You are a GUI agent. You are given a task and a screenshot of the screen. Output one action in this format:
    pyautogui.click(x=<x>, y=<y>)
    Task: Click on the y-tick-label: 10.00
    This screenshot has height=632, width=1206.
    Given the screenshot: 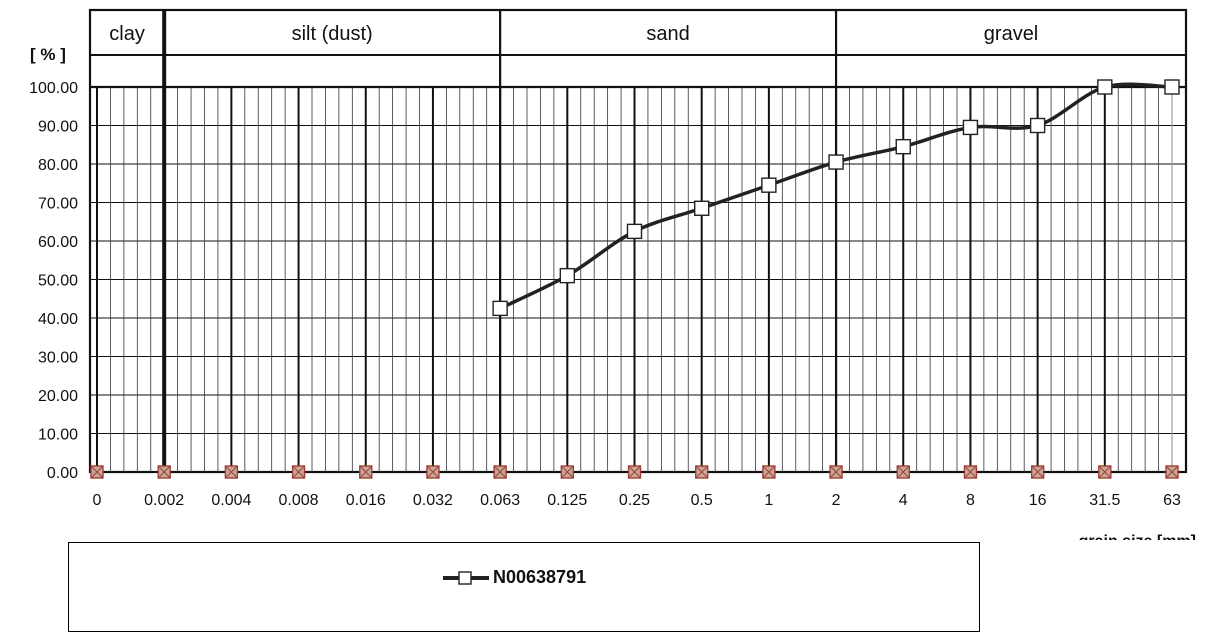 What is the action you would take?
    pyautogui.click(x=58, y=435)
    